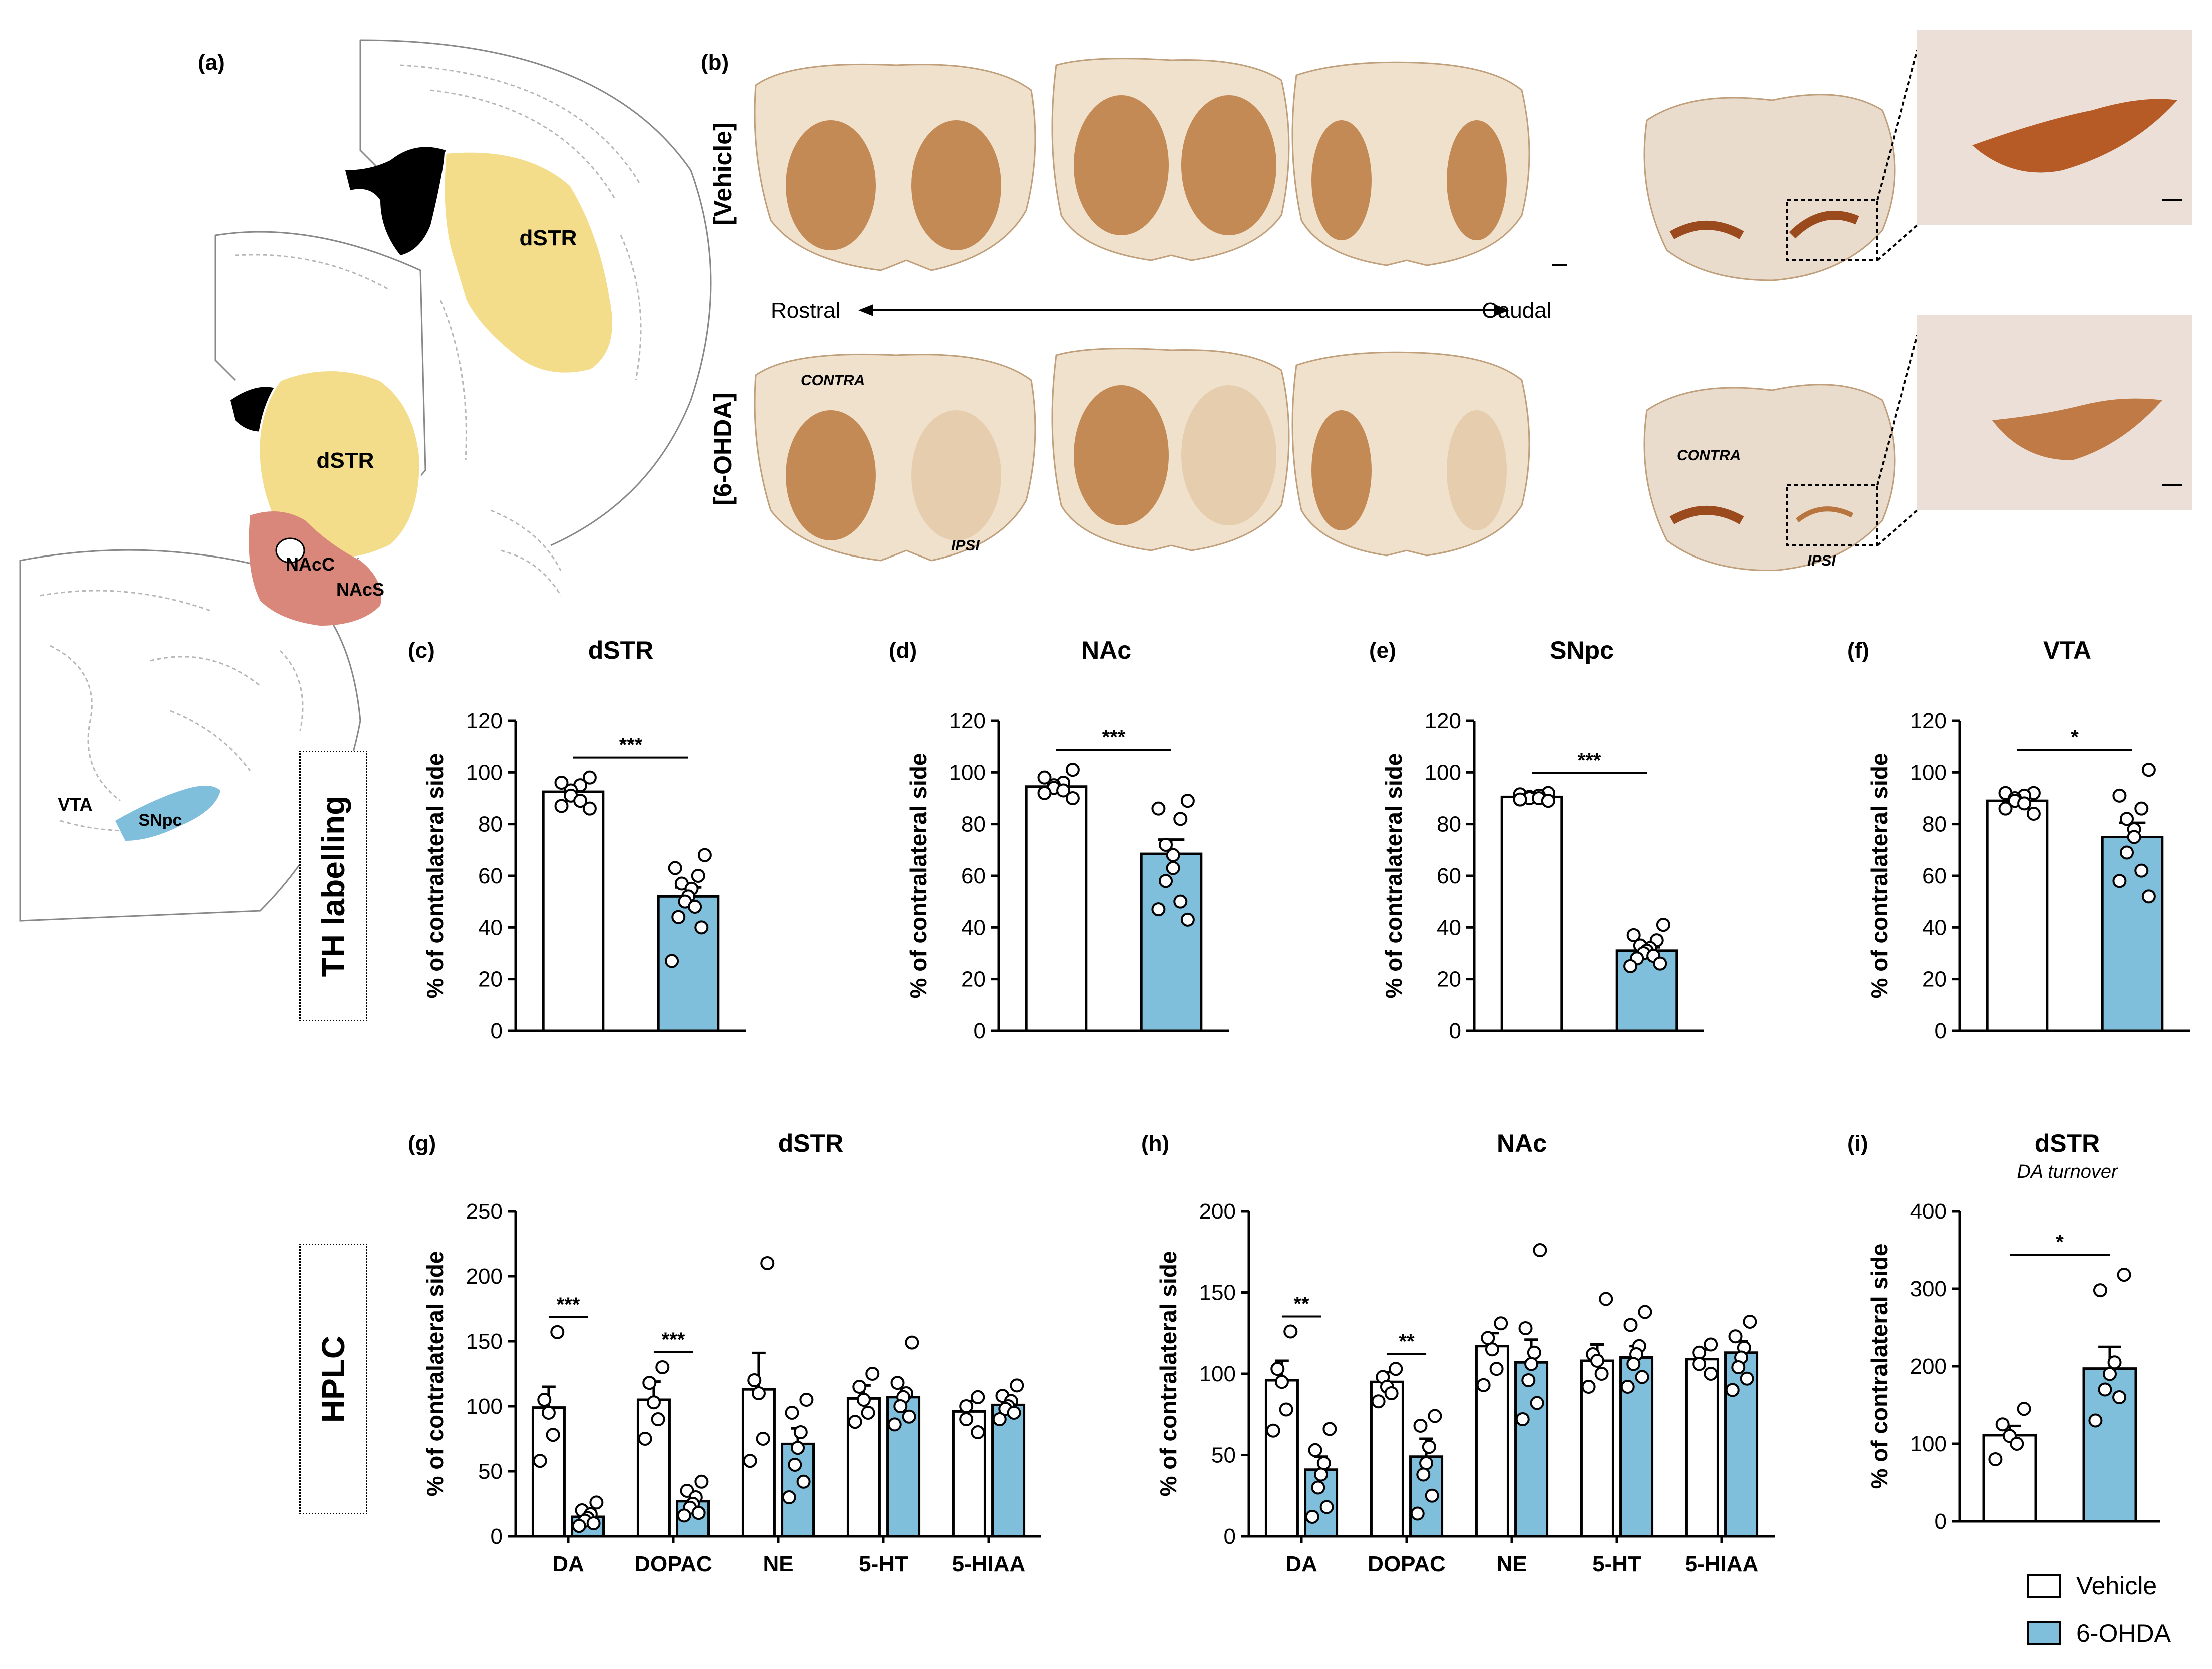 The height and width of the screenshot is (1669, 2212). I want to click on chart-c-title: dSTR, so click(621, 650).